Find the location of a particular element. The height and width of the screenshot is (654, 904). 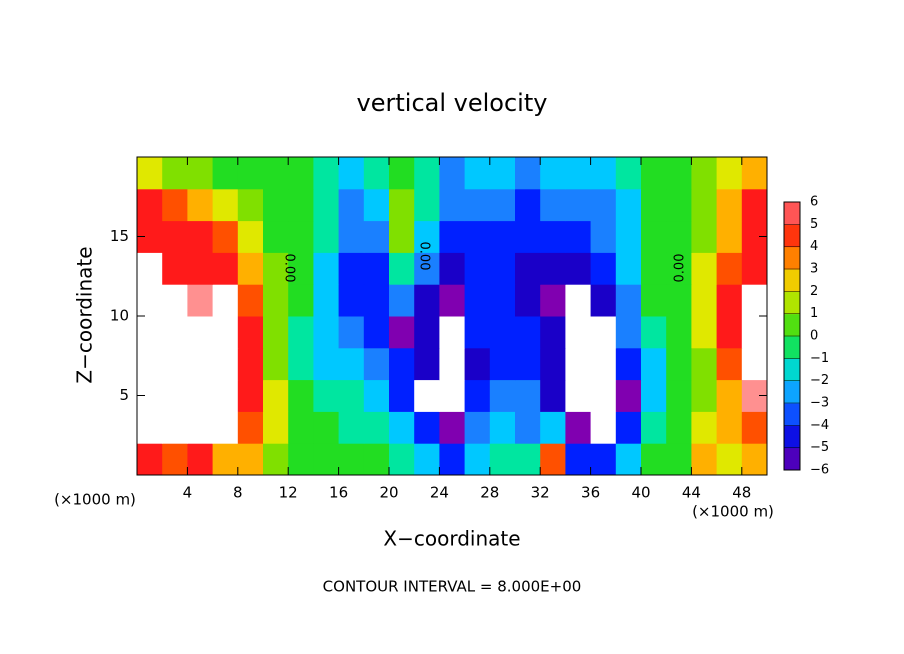

y-tick-label: 15 is located at coordinates (119, 236).